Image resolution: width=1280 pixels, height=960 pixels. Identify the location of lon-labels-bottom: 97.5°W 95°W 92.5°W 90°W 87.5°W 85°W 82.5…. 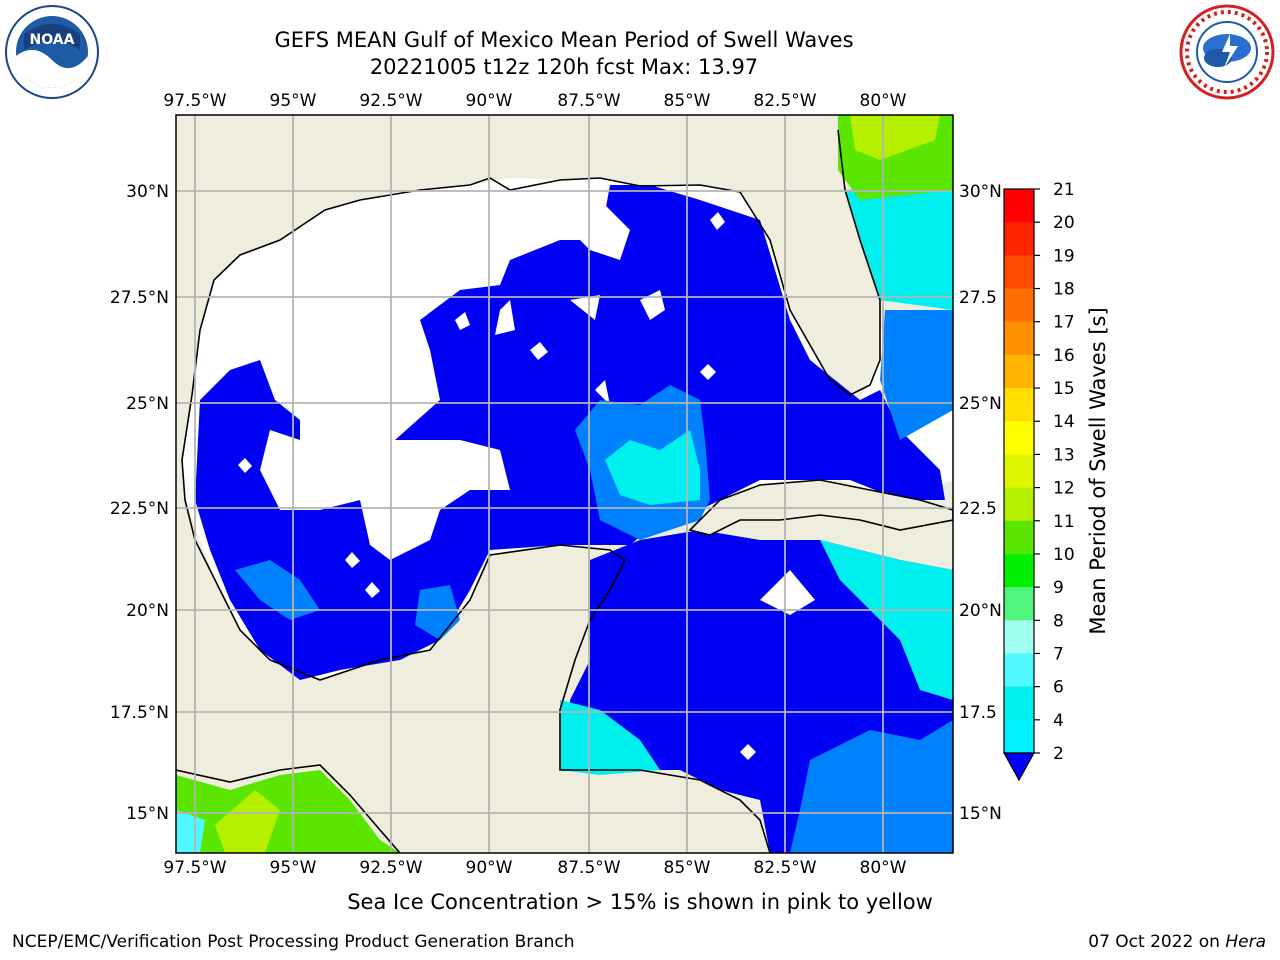
(534, 868).